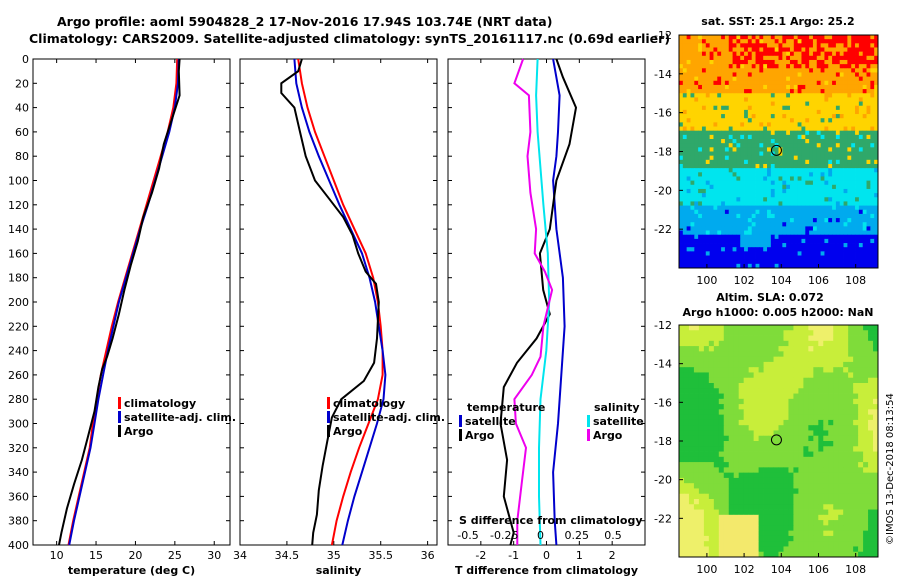 The image size is (900, 580). What do you see at coordinates (777, 312) in the screenshot?
I see `sla-map-subtitle: Argo h1000: 0.005 h2000: NaN` at bounding box center [777, 312].